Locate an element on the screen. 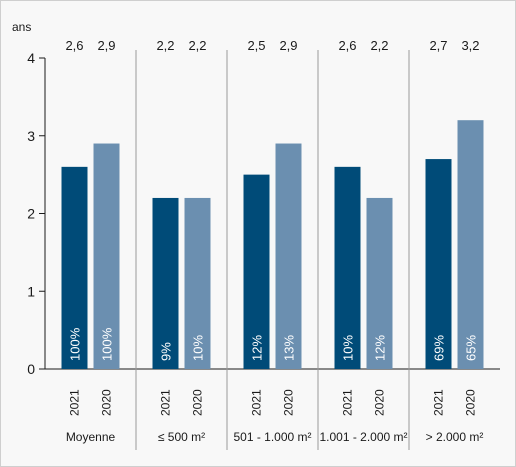 This screenshot has width=516, height=467. y-tick-label: 1 is located at coordinates (31, 291).